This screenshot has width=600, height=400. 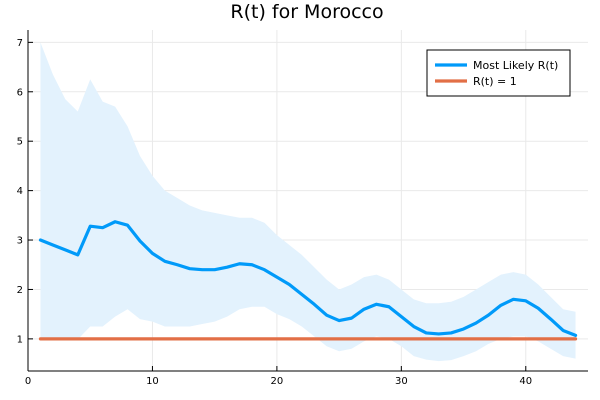 I want to click on x-tick-label: 10, so click(x=152, y=381).